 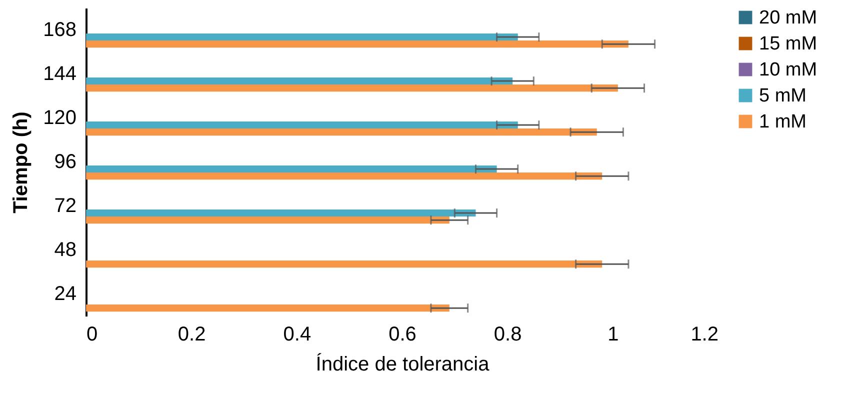 I want to click on y-tick-label: 72, so click(x=65, y=206).